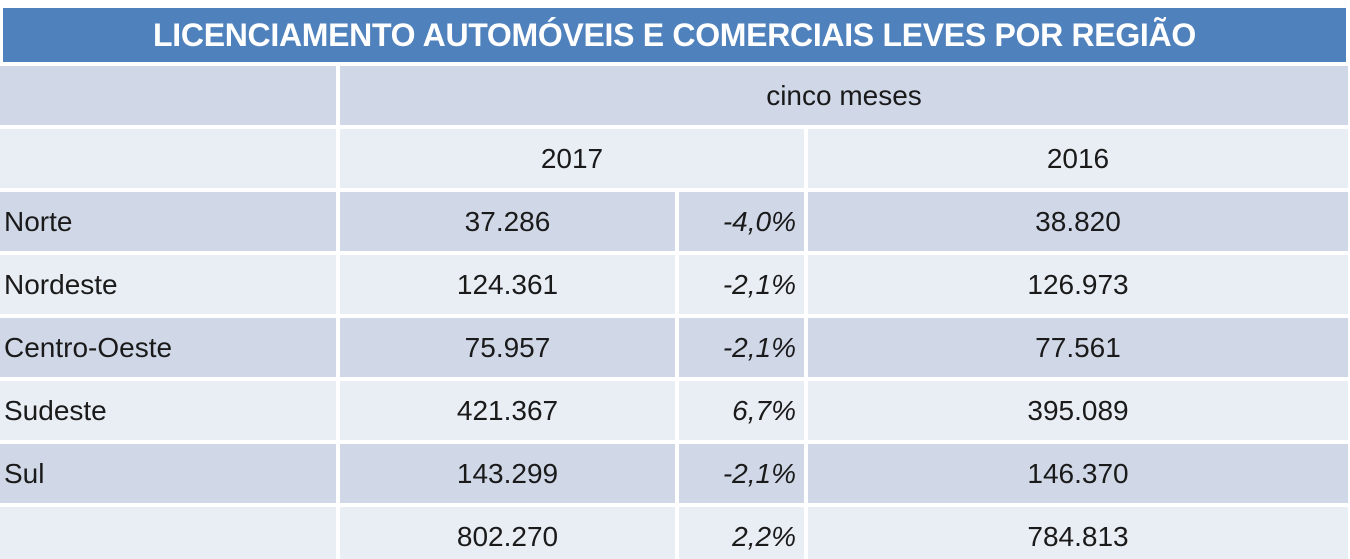 The width and height of the screenshot is (1350, 559). What do you see at coordinates (168, 410) in the screenshot?
I see `region-cell: Sudeste` at bounding box center [168, 410].